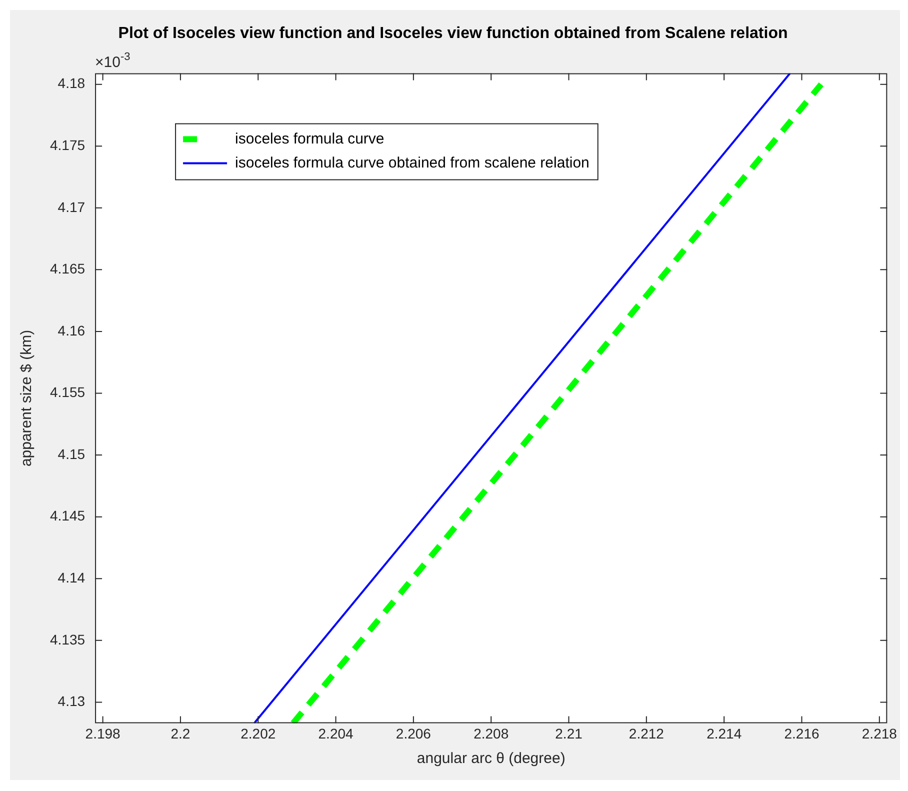 This screenshot has width=908, height=791. I want to click on x-tick-label: 2.208, so click(491, 733).